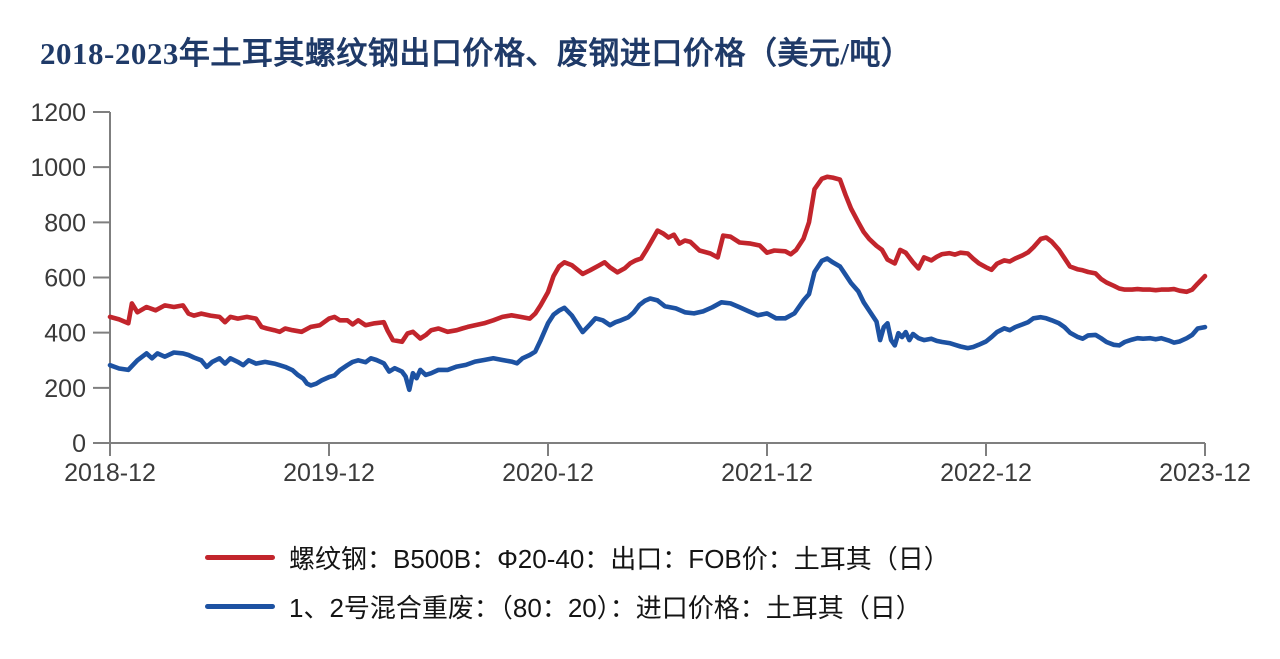  What do you see at coordinates (65, 389) in the screenshot?
I see `y-tick-label: 200` at bounding box center [65, 389].